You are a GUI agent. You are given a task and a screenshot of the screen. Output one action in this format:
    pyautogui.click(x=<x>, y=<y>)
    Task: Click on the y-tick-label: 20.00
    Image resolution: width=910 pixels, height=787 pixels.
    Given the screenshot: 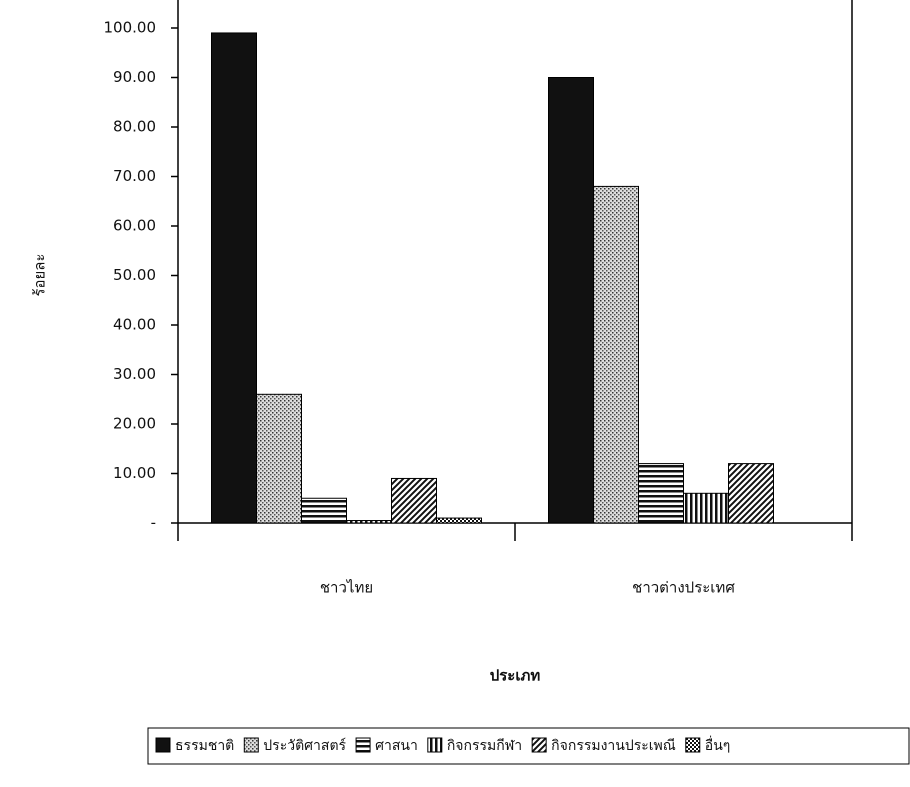 What is the action you would take?
    pyautogui.click(x=134, y=424)
    